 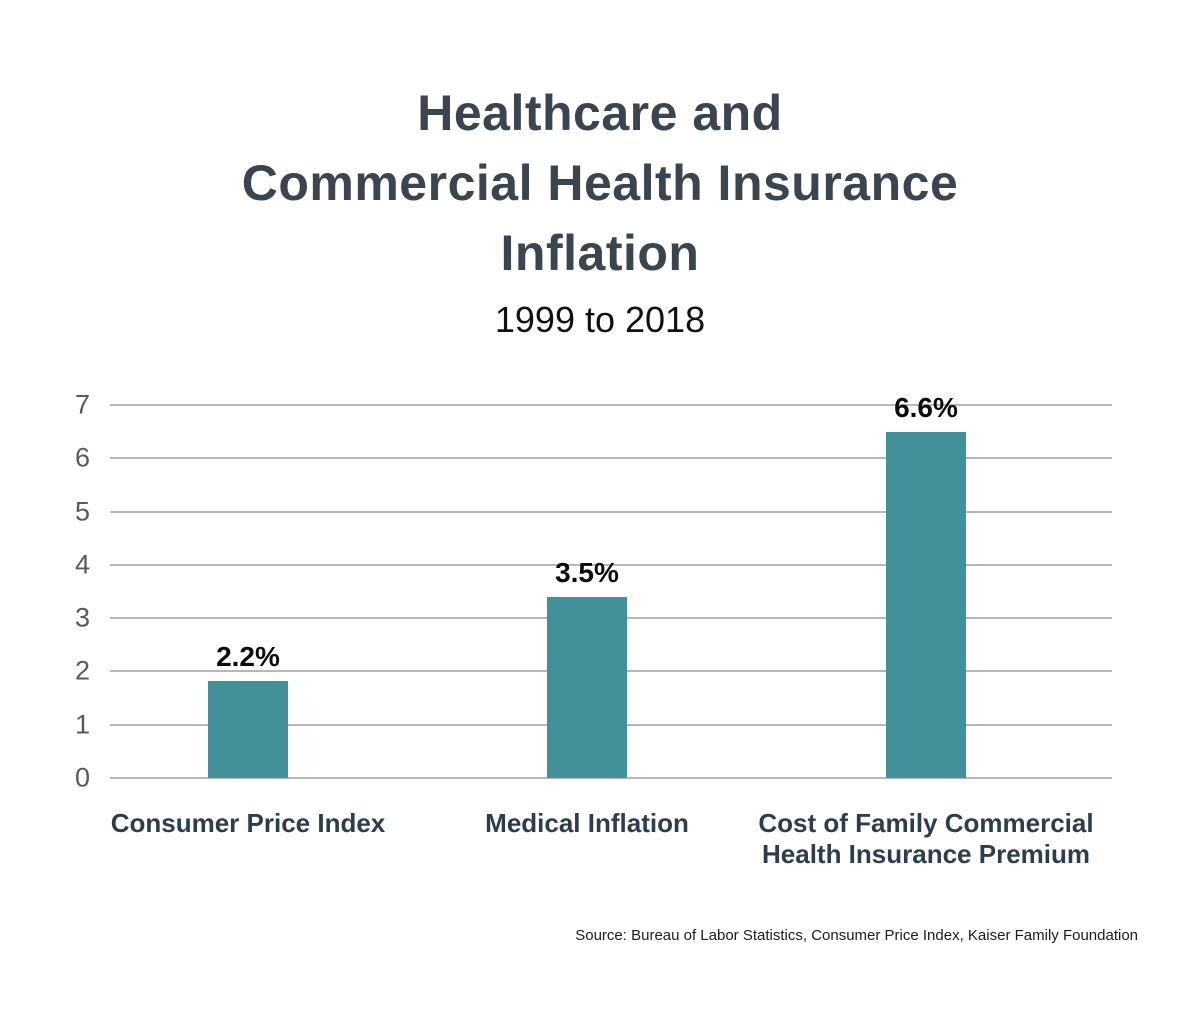 I want to click on y-axis-tick-label: 7, so click(x=82, y=404).